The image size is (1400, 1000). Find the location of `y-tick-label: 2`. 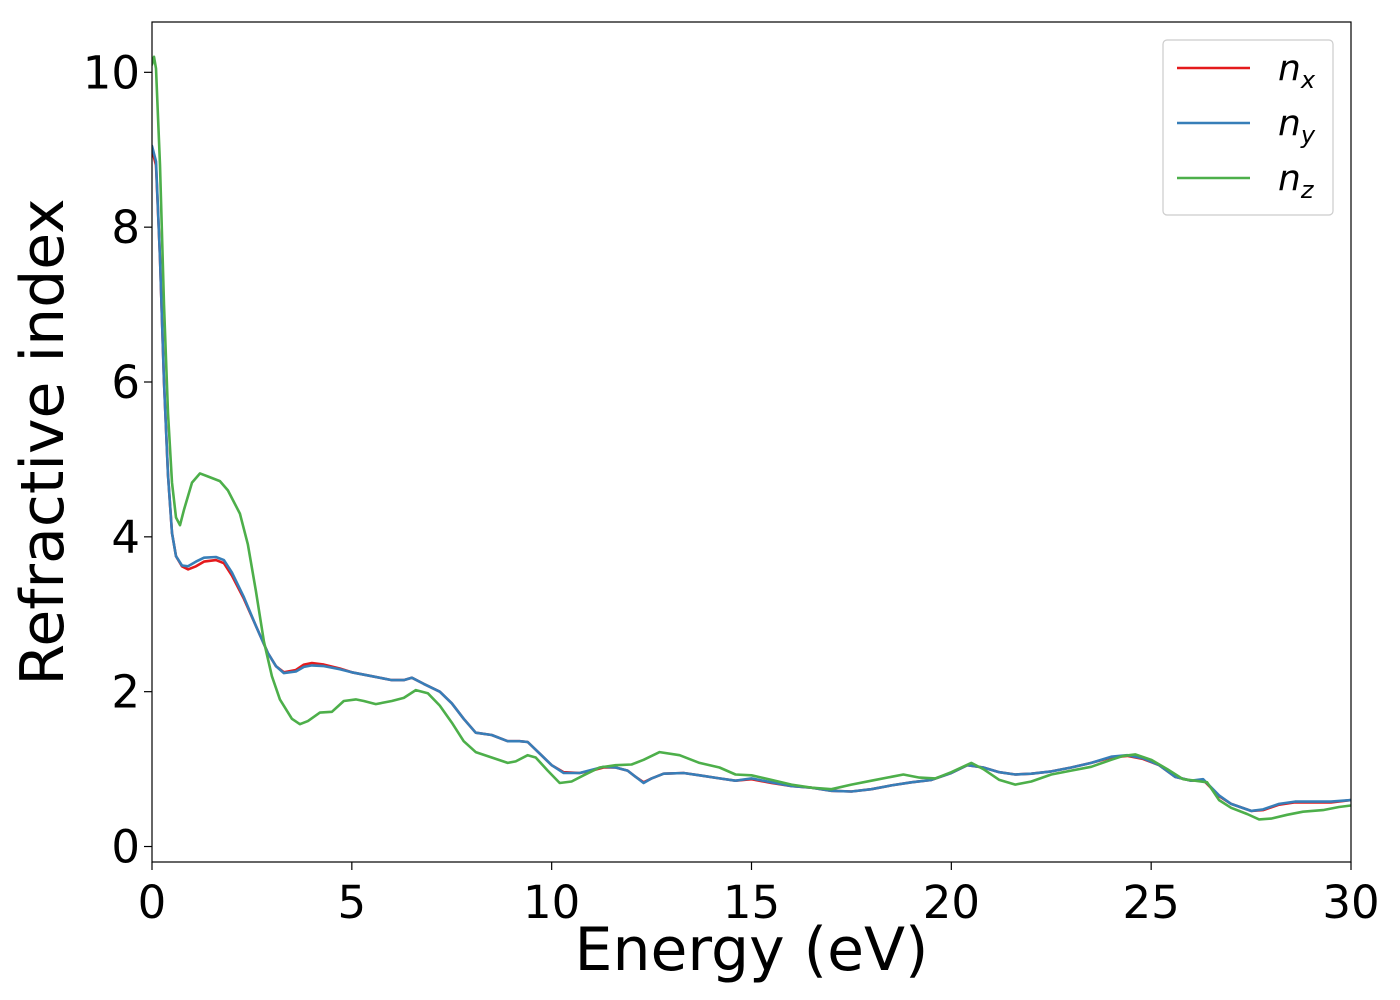

y-tick-label: 2 is located at coordinates (125, 692).